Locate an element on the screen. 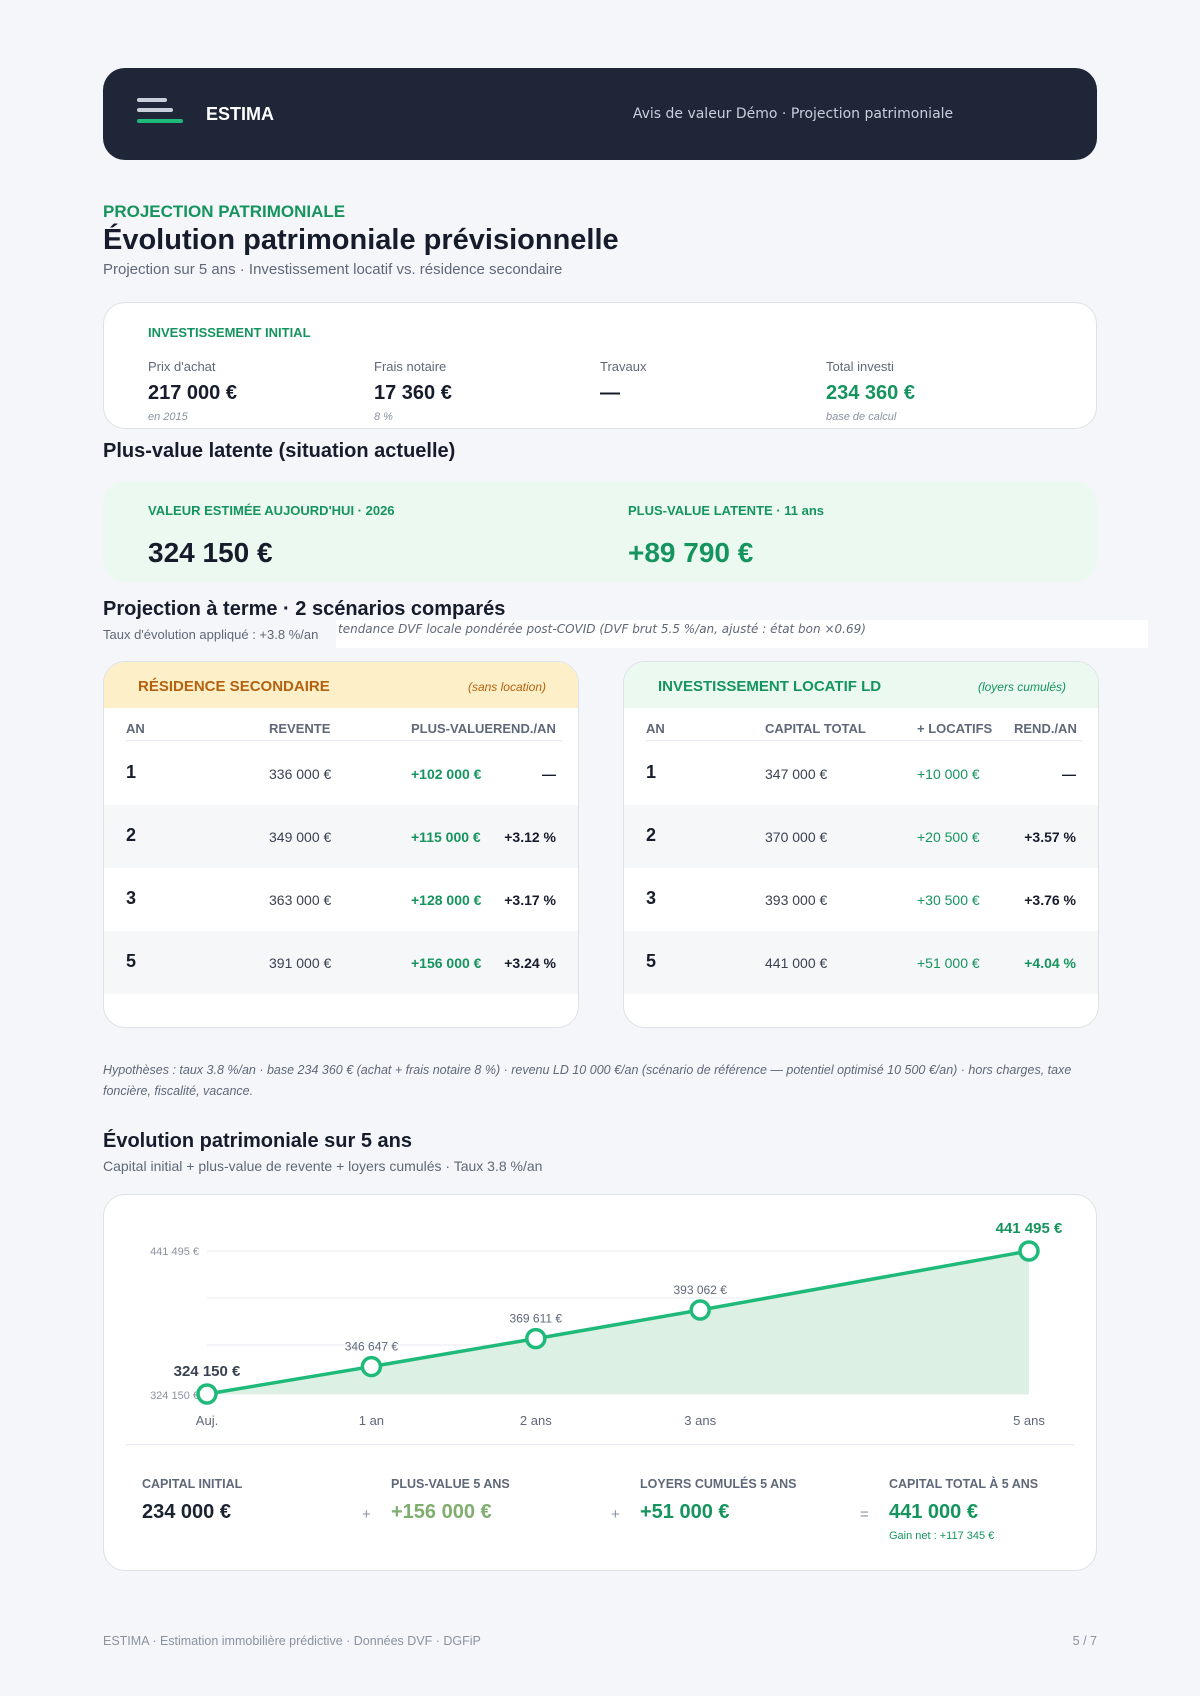 The height and width of the screenshot is (1696, 1200). summary-note: Gain net : +117 345 € is located at coordinates (942, 1536).